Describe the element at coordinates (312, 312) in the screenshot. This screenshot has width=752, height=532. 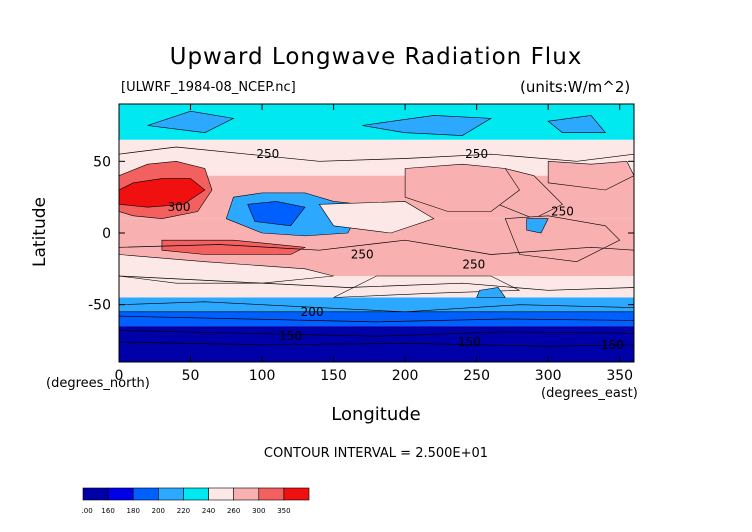
I see `contour-label: 200` at that location.